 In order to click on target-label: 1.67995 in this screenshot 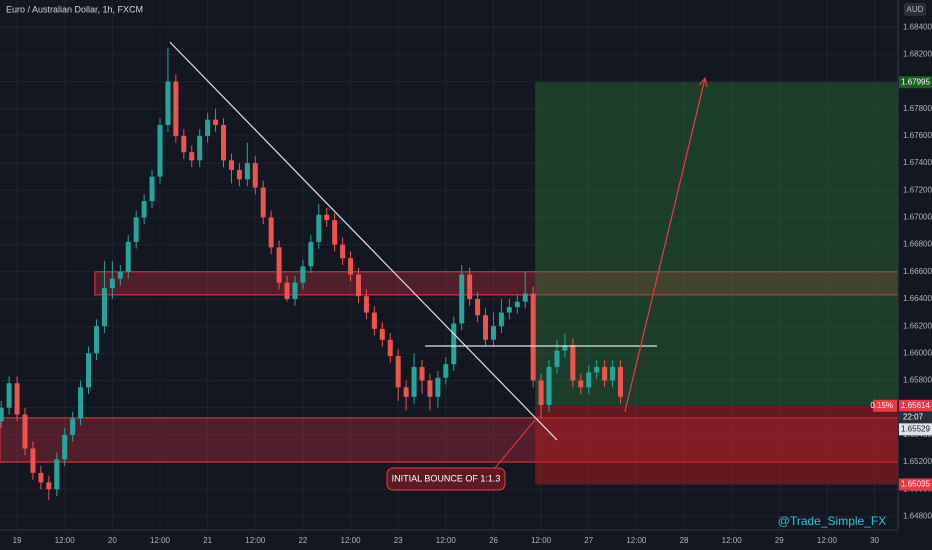, I will do `click(915, 81)`.